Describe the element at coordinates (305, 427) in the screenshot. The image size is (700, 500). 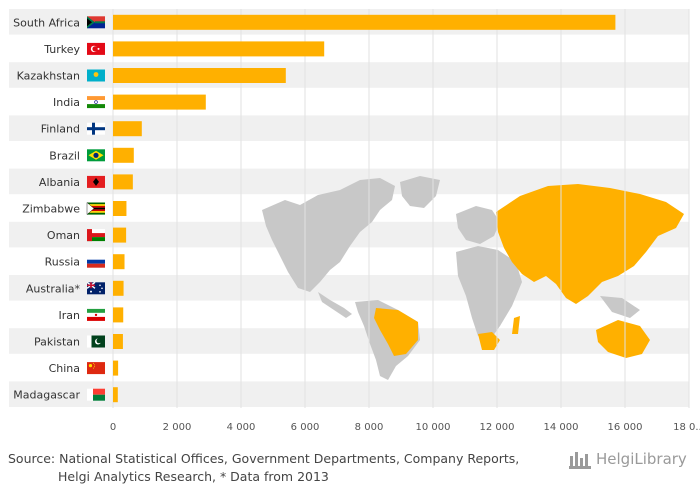
I see `x-tick-label: 6 000` at that location.